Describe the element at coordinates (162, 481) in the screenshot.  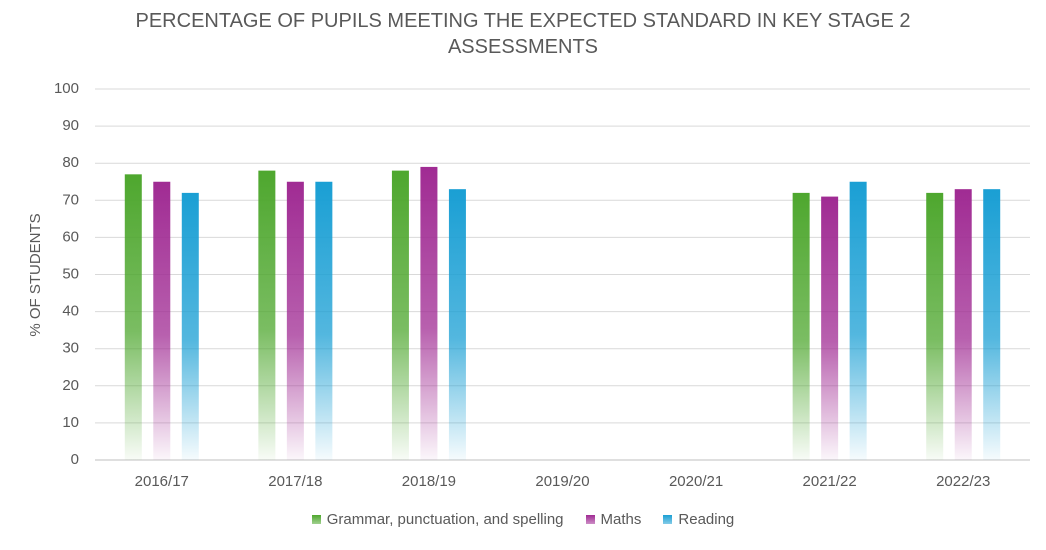
I see `x-tick-label: 2016/17` at that location.